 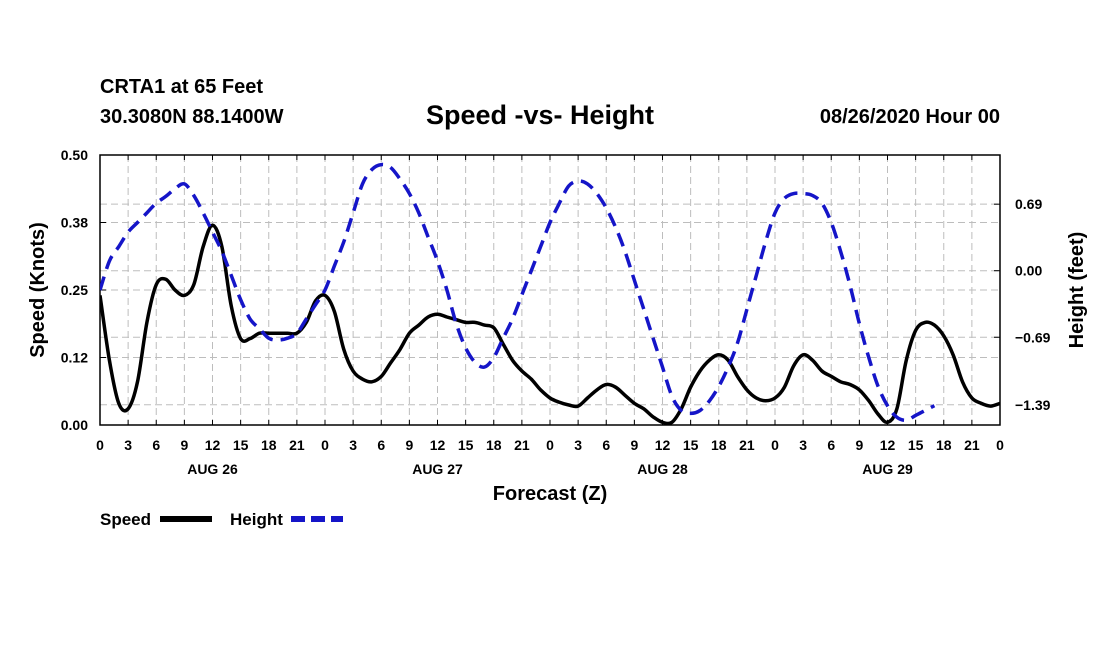 I want to click on y2-tick-label: −0.69, so click(x=1033, y=337).